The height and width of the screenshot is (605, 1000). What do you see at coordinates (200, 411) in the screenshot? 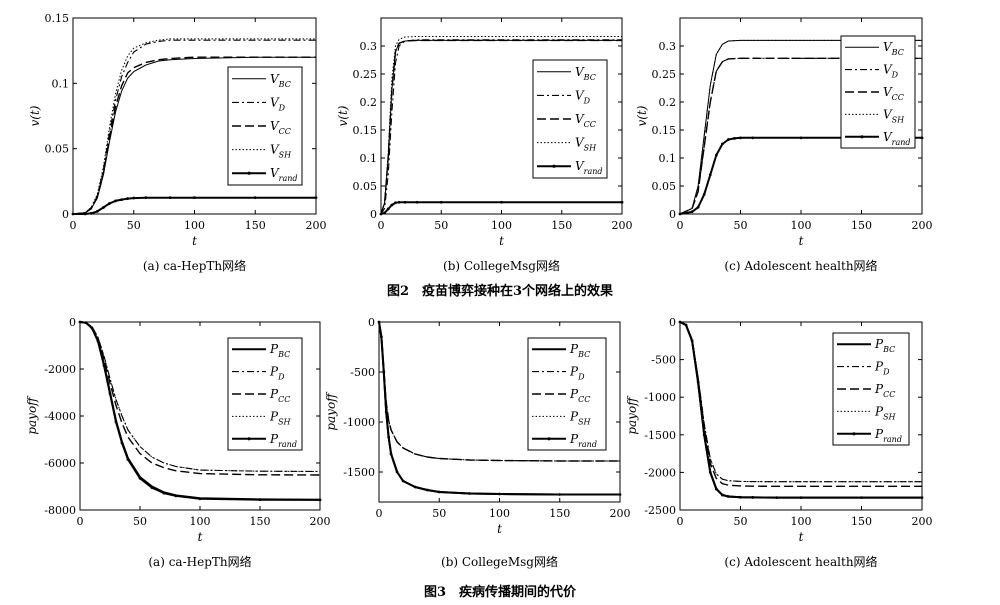
I see `series-line-P_rand` at bounding box center [200, 411].